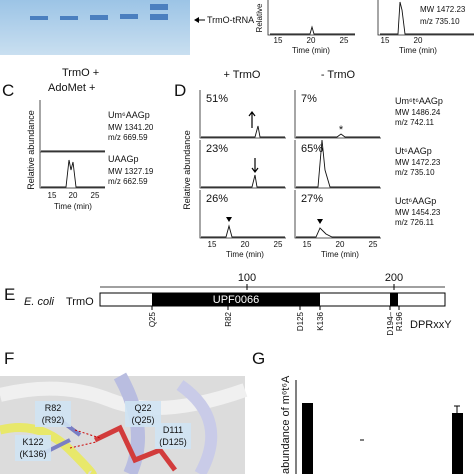 This screenshot has width=474, height=474. I want to click on motif: DPRxxY, so click(431, 325).